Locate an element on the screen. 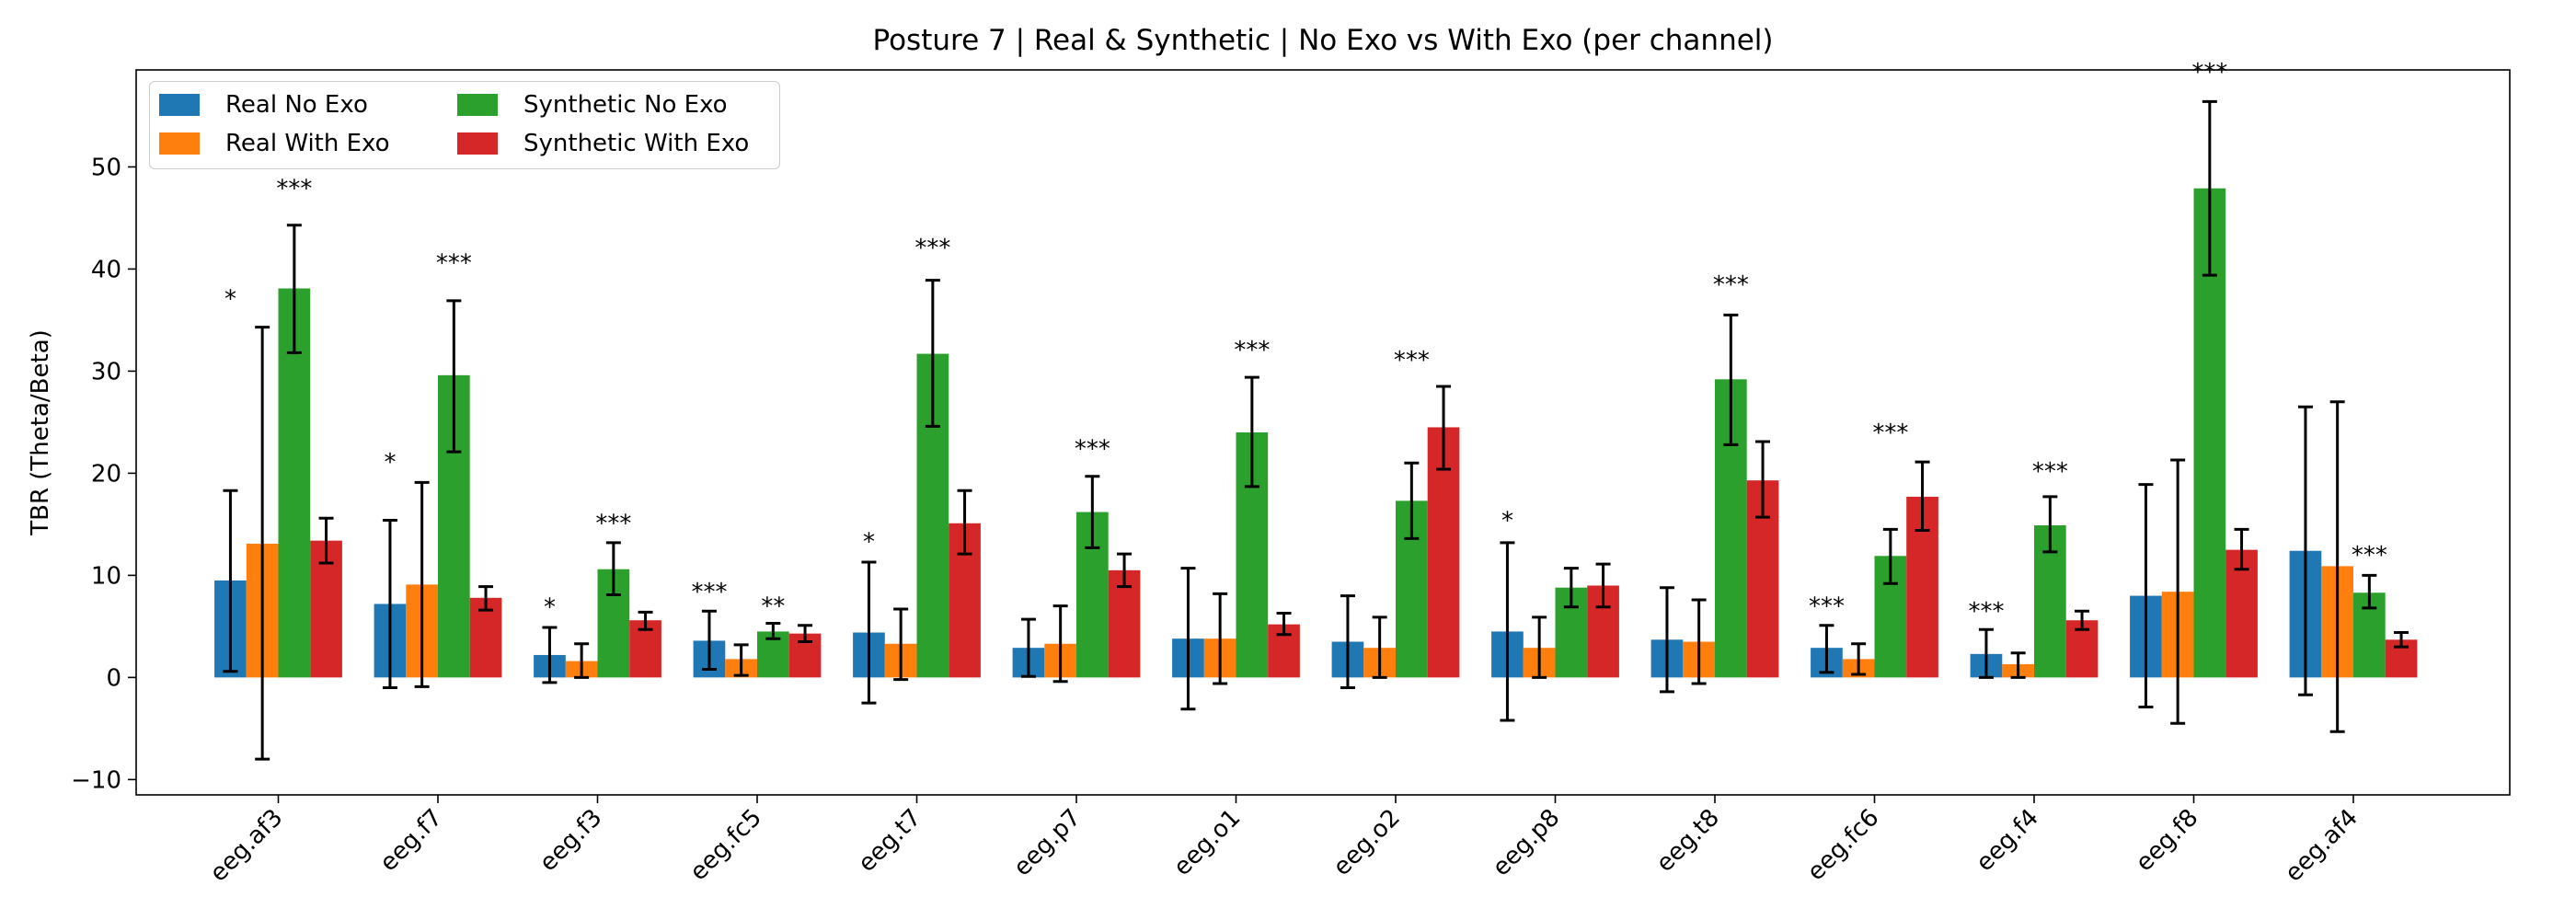 This screenshot has height=920, width=2576. x-tick-label-eeg-af3: eeg.af3 is located at coordinates (247, 846).